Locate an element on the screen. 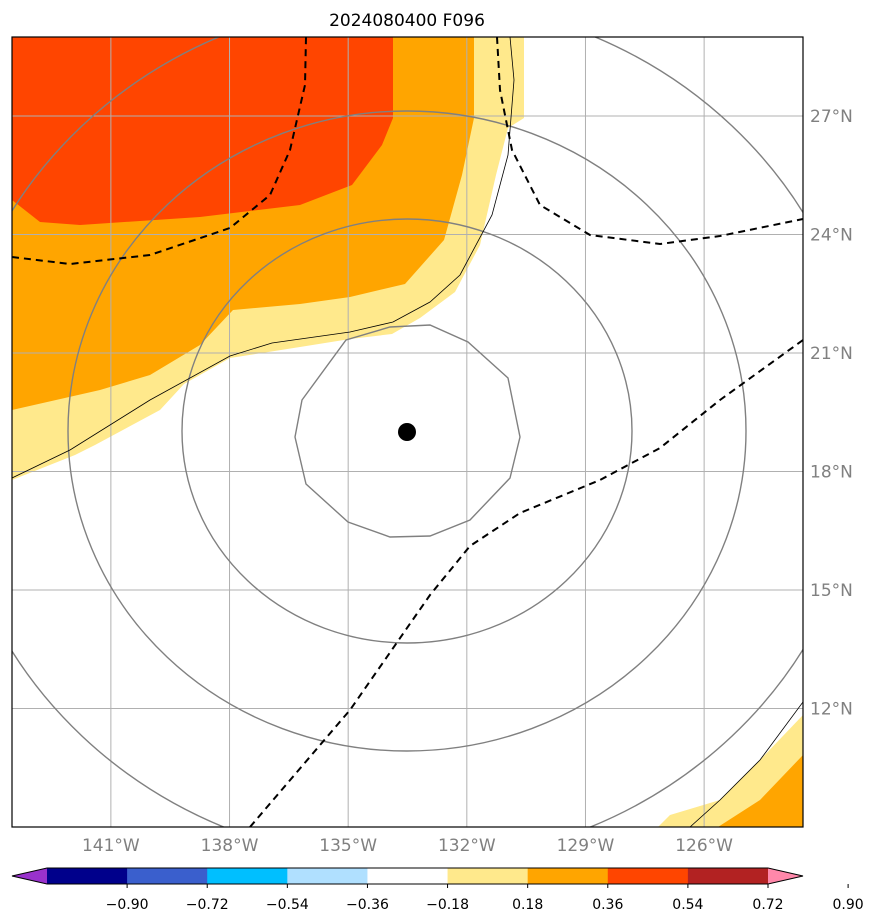 This screenshot has height=924, width=873. latitude-labels: 12°N 15°N 18°N 21°N 24°N 27°N is located at coordinates (831, 413).